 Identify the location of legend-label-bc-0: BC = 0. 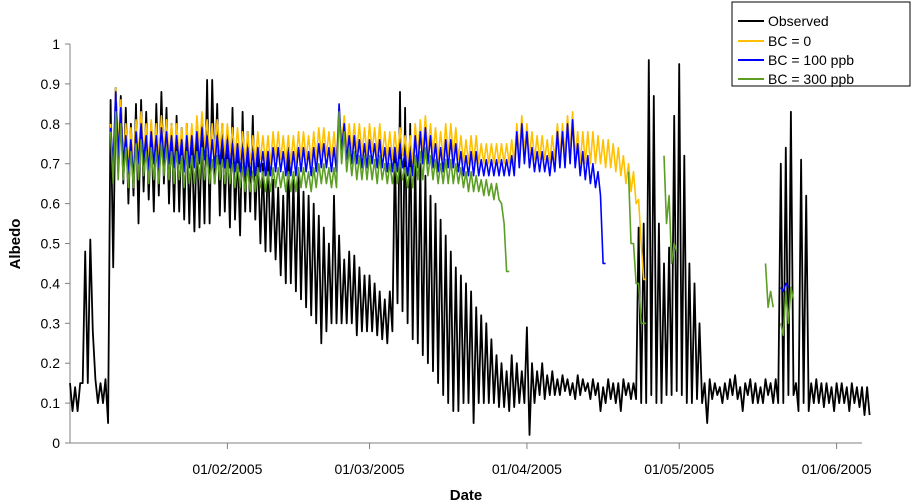
(789, 41).